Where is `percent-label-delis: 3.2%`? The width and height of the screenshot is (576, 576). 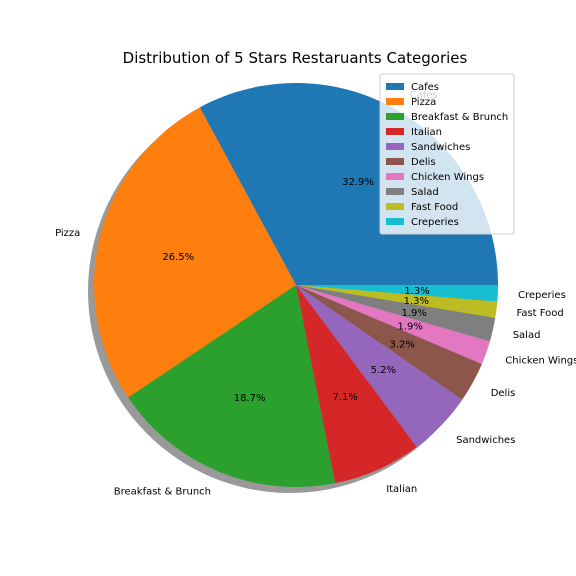
percent-label-delis: 3.2% is located at coordinates (401, 344).